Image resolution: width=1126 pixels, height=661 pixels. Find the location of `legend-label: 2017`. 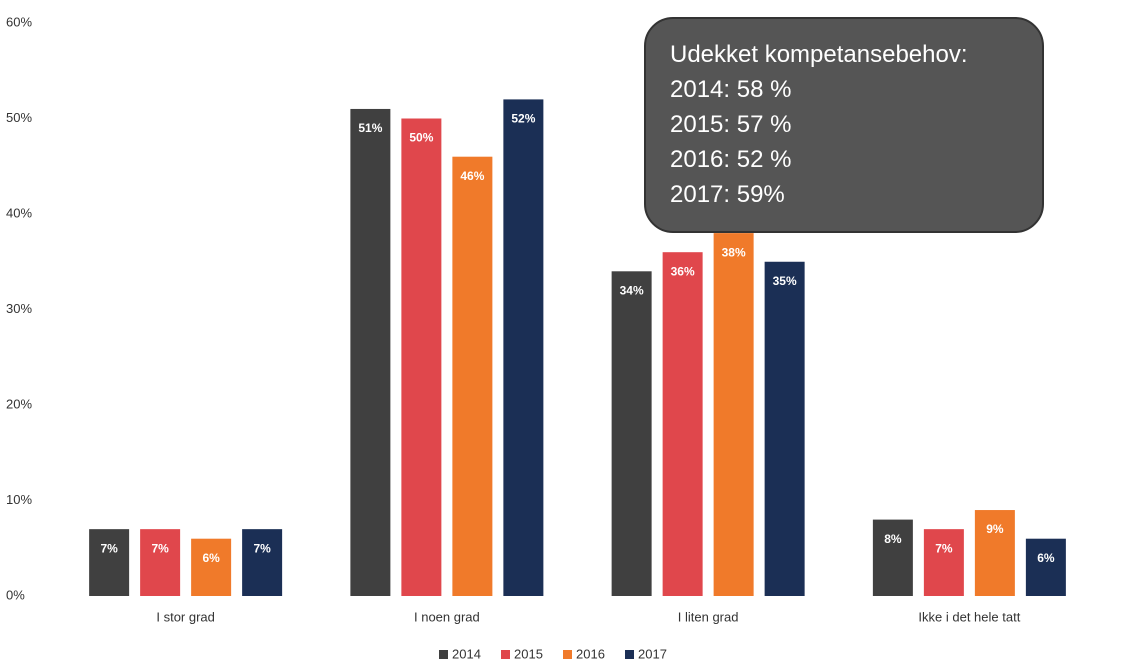

legend-label: 2017 is located at coordinates (652, 653).